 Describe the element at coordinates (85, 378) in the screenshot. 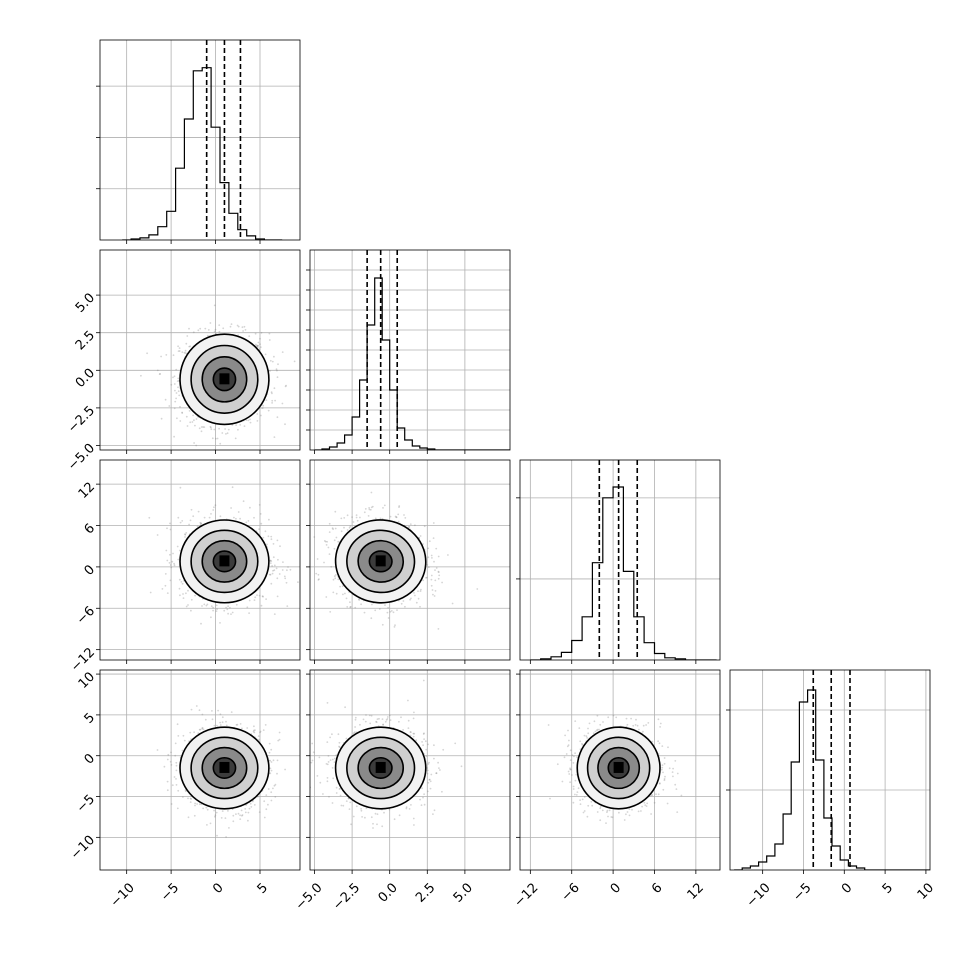

I see `y-tick-label: 0.0` at that location.